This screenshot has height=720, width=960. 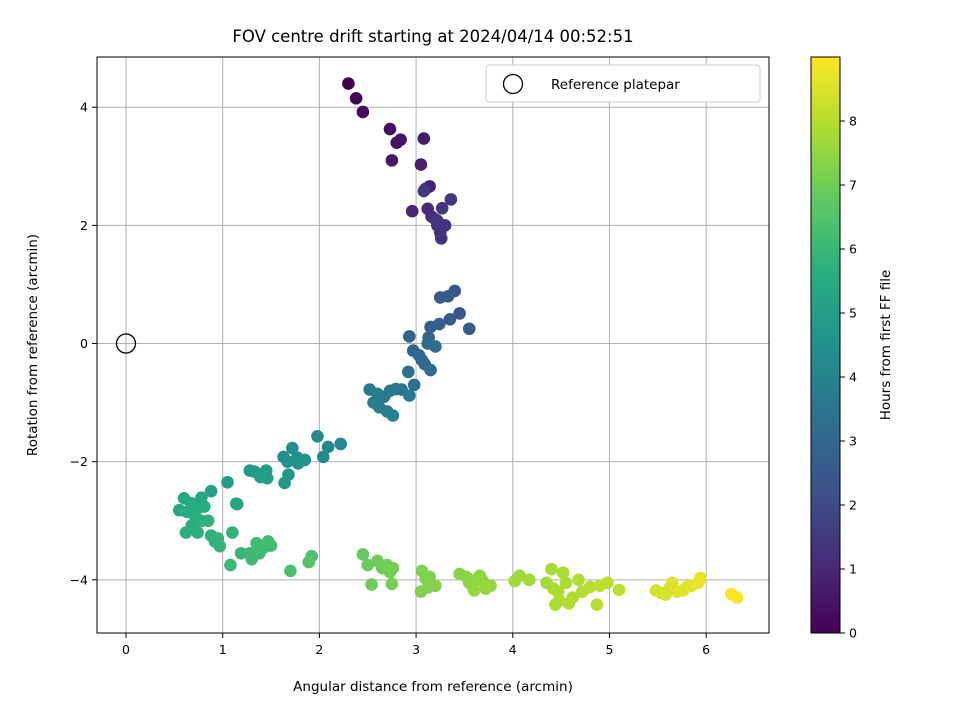 I want to click on x-tick-label: 4, so click(x=513, y=649).